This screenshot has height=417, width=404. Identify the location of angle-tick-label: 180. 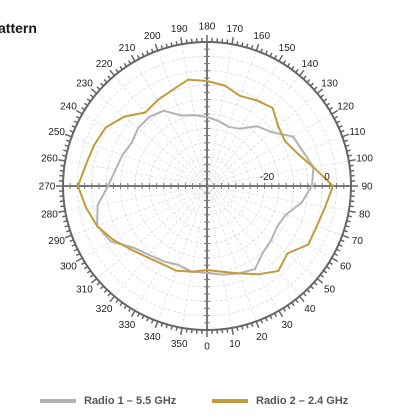
(207, 27).